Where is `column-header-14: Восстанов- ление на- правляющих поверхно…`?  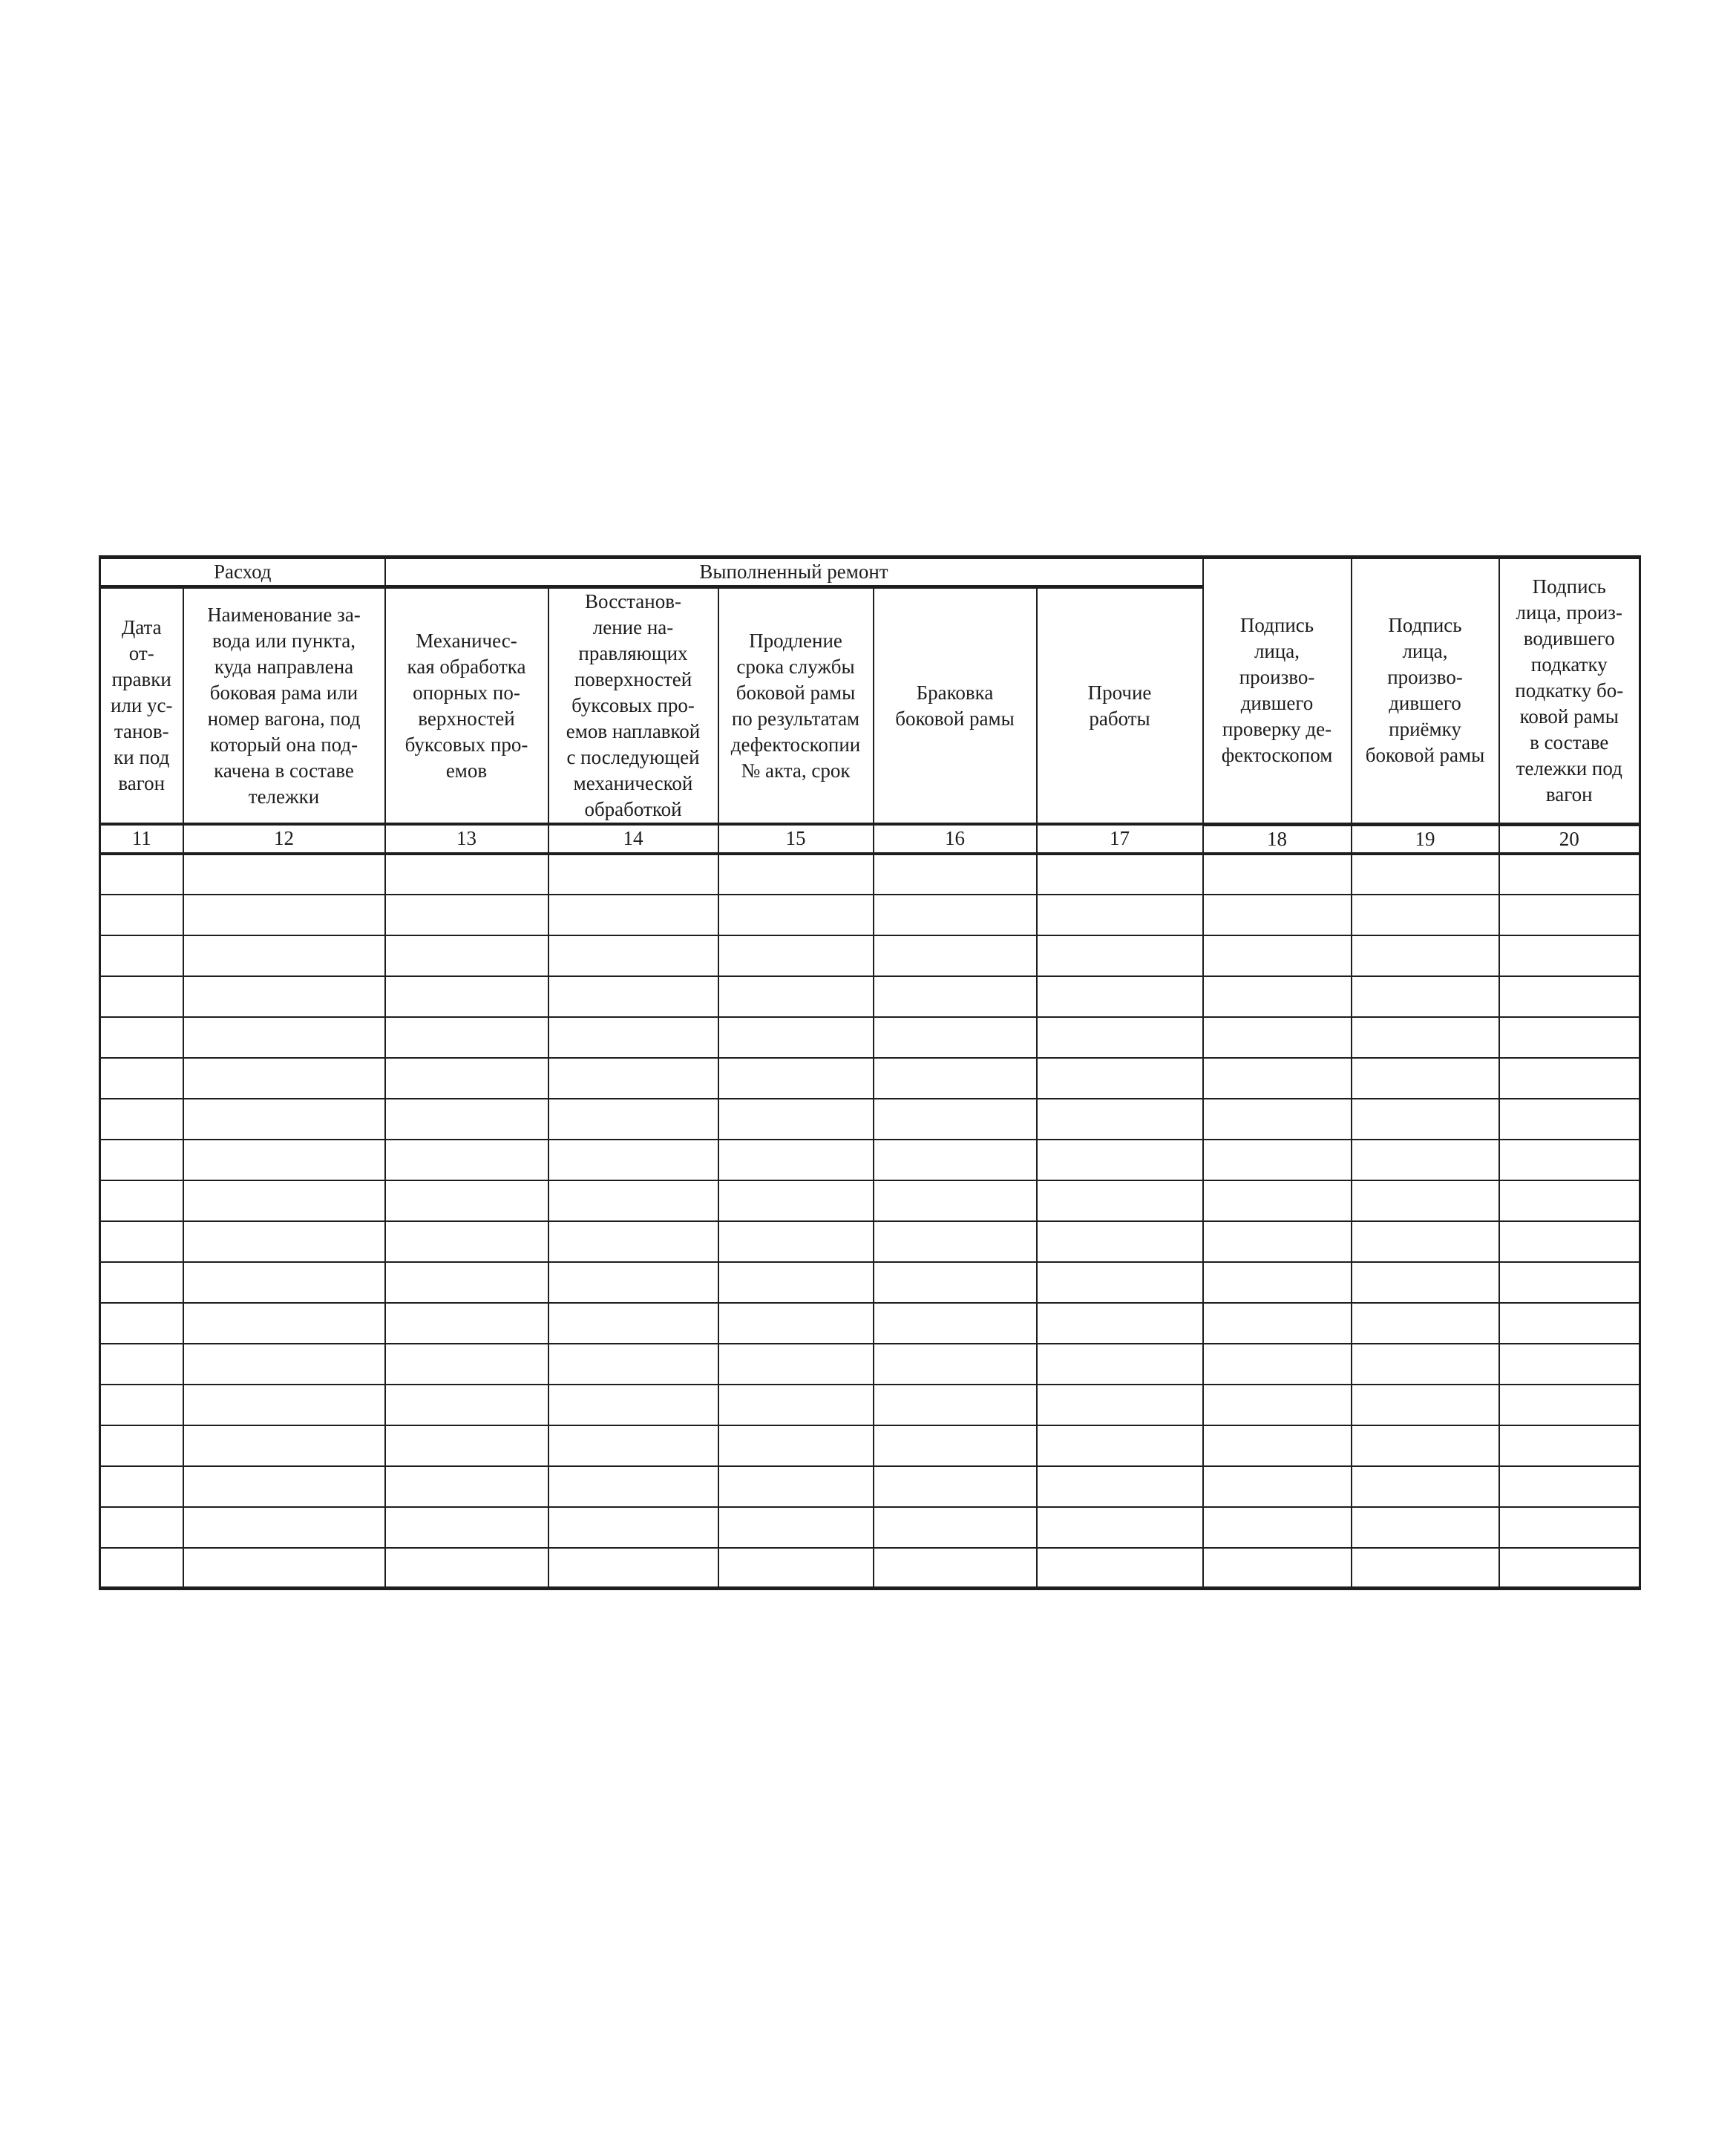
column-header-14: Восстанов- ление на- правляющих поверхно… is located at coordinates (633, 706).